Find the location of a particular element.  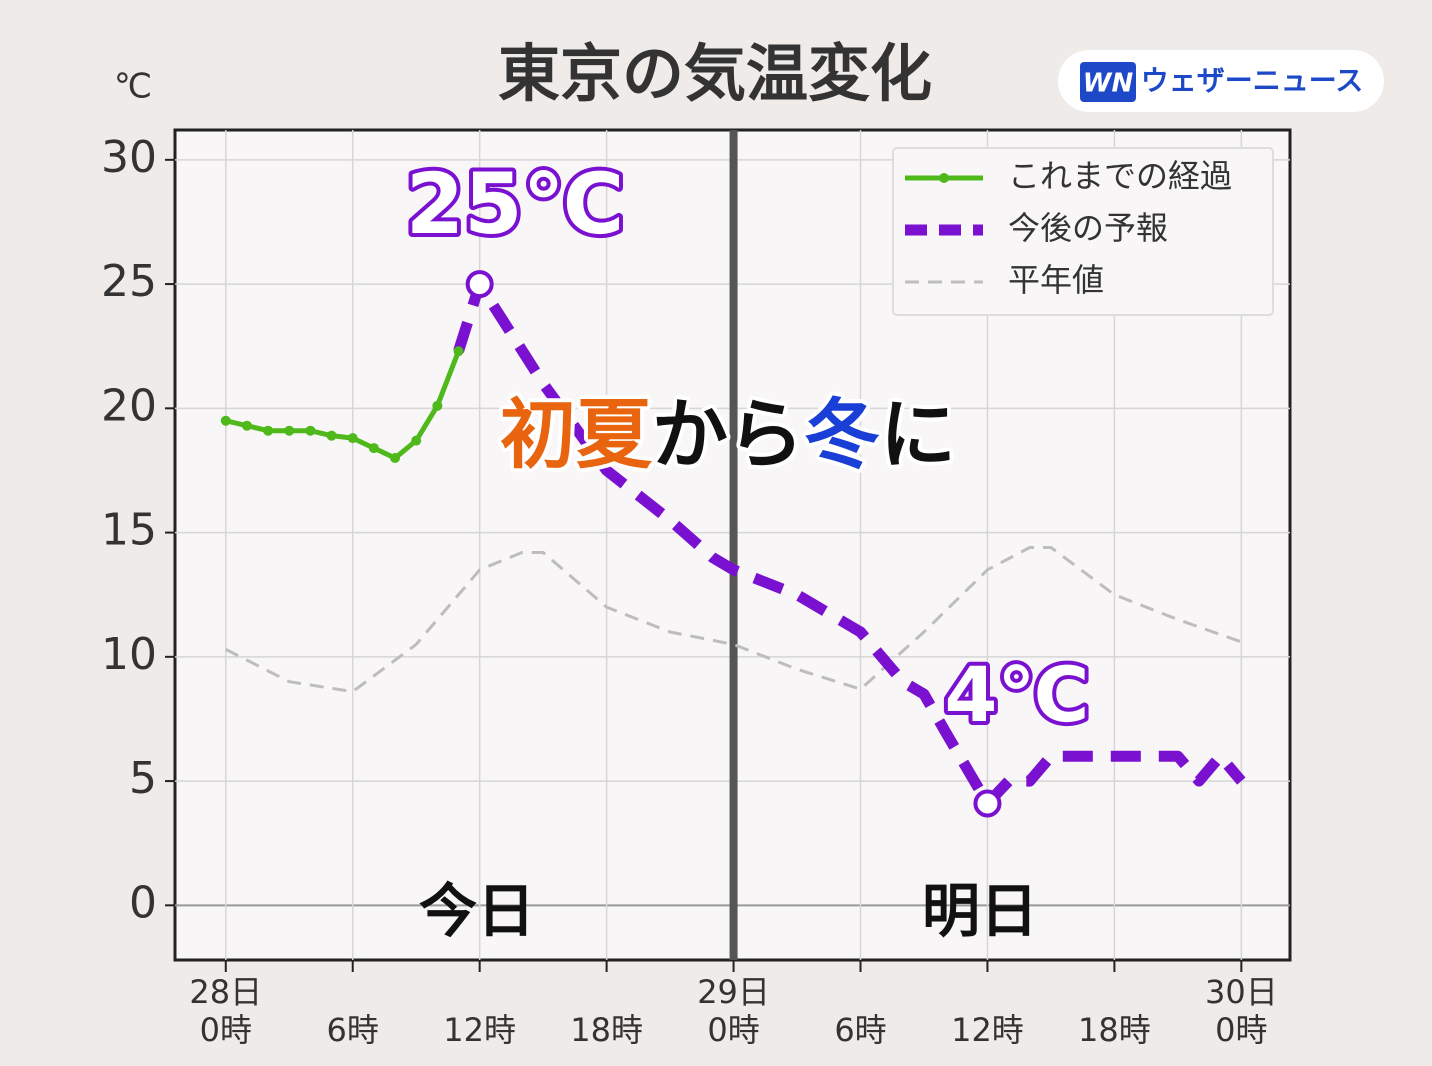

annotation-part: に is located at coordinates (918, 434).